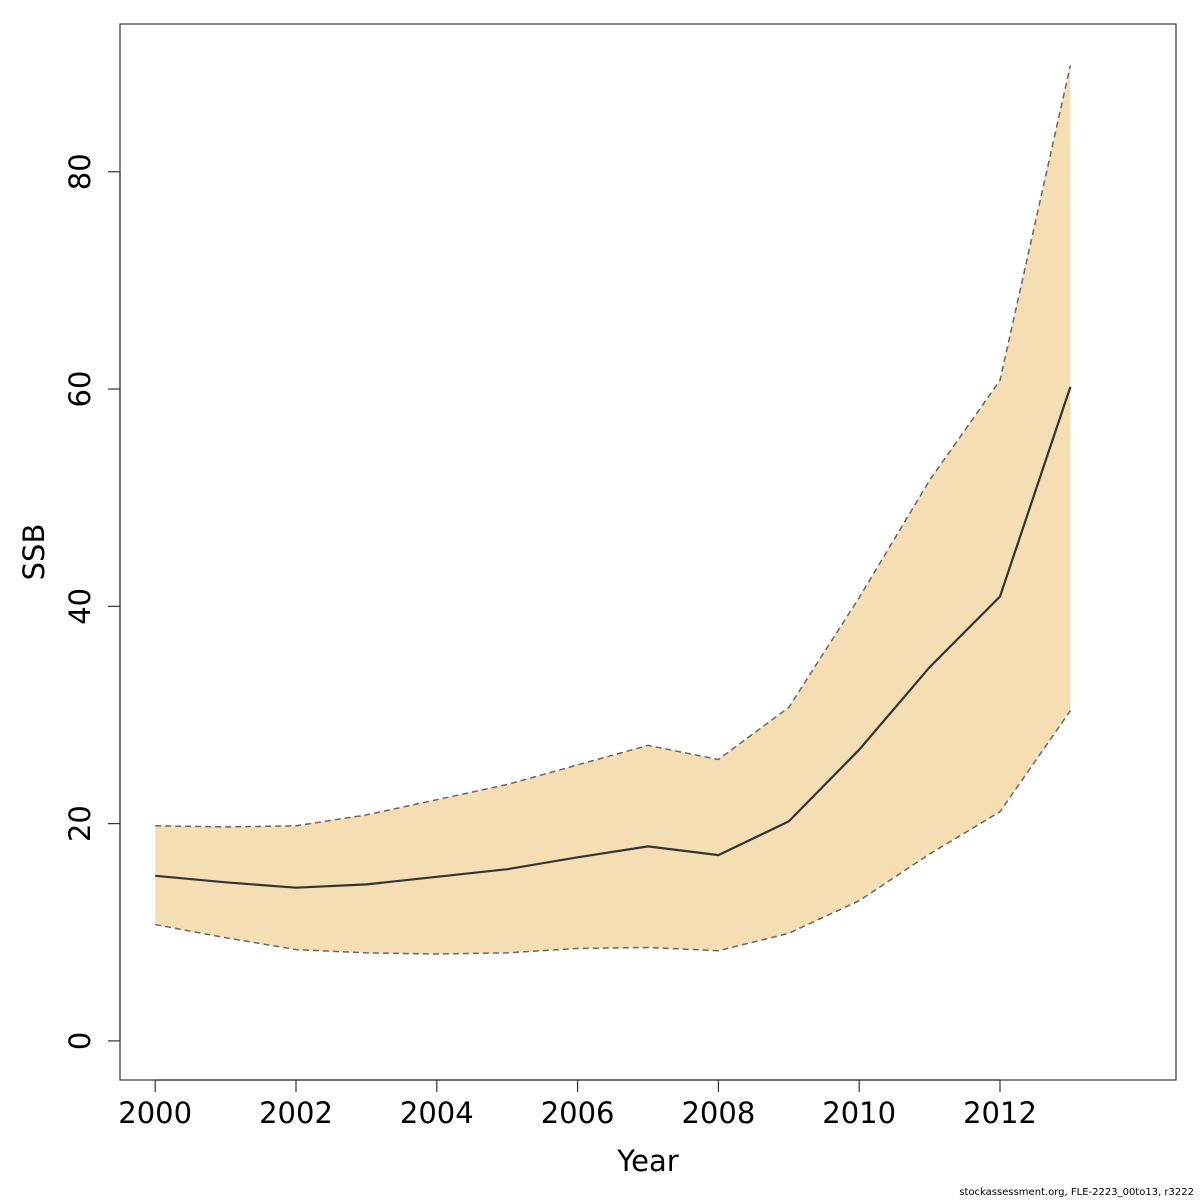 The width and height of the screenshot is (1200, 1200). Describe the element at coordinates (578, 1113) in the screenshot. I see `x-tick-label: 2006` at that location.